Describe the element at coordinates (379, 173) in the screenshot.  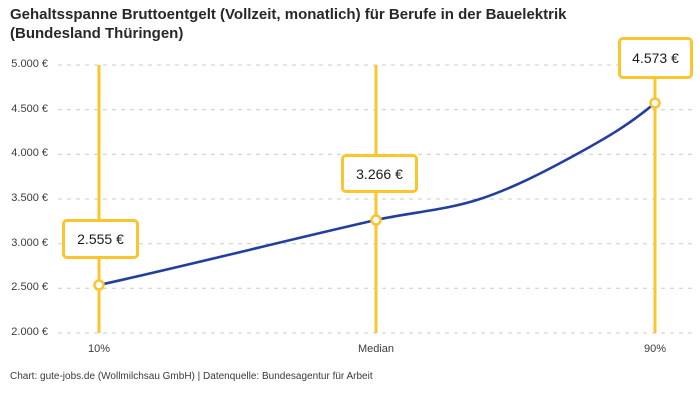
I see `value-label-median: 3.266 €` at that location.